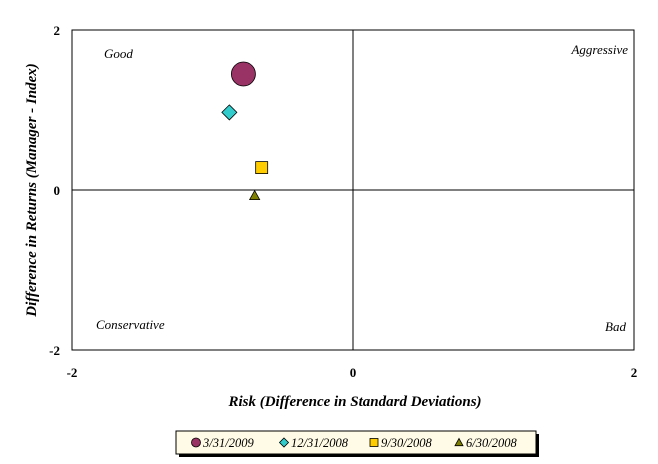  What do you see at coordinates (118, 53) in the screenshot?
I see `quadrant-label-good: Good` at bounding box center [118, 53].